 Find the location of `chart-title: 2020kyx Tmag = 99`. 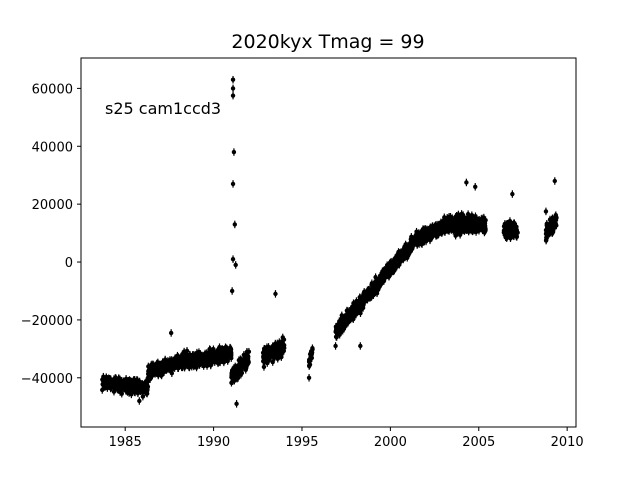

chart-title: 2020kyx Tmag = 99 is located at coordinates (327, 42).